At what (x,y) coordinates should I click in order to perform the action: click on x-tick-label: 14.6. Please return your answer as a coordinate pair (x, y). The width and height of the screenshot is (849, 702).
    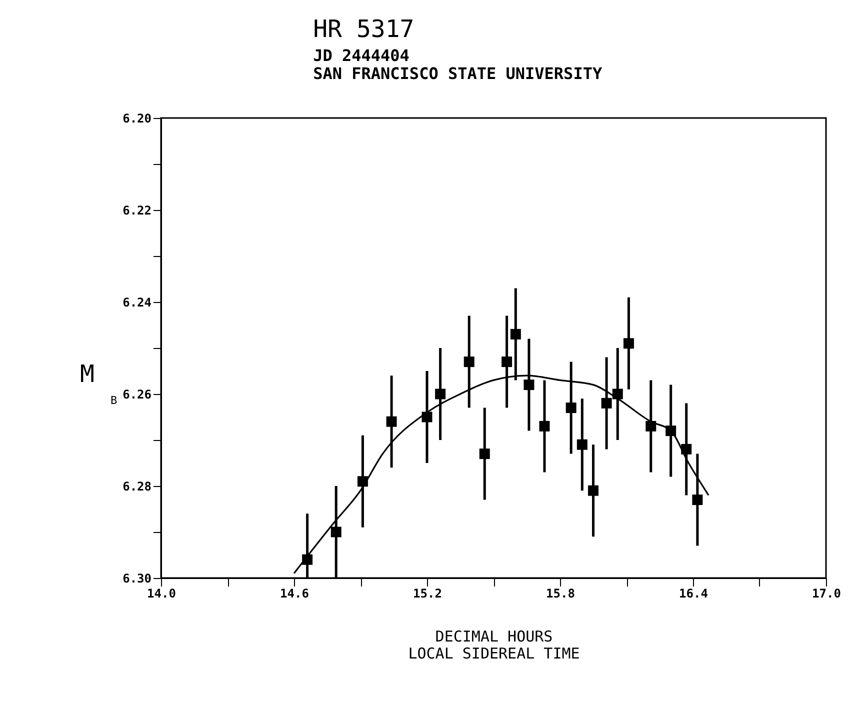
    Looking at the image, I should click on (294, 593).